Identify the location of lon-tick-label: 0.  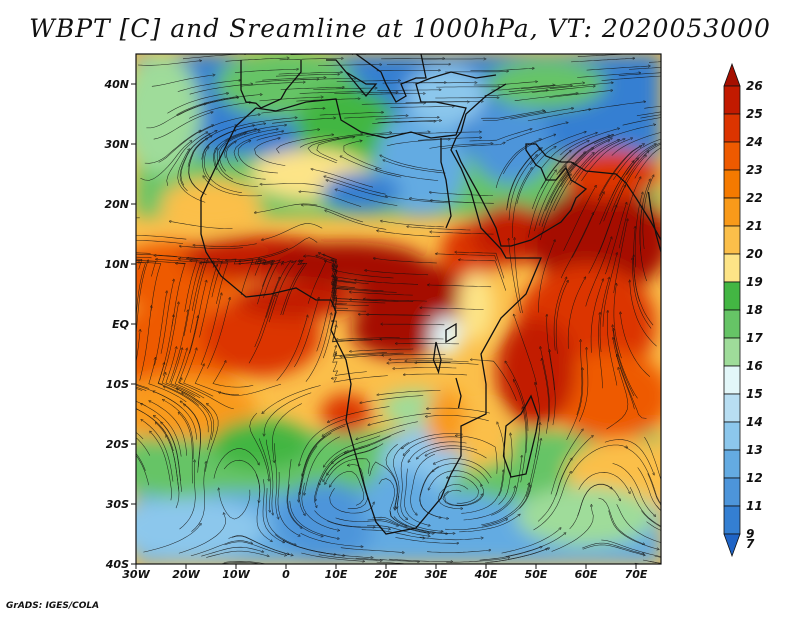
(286, 574).